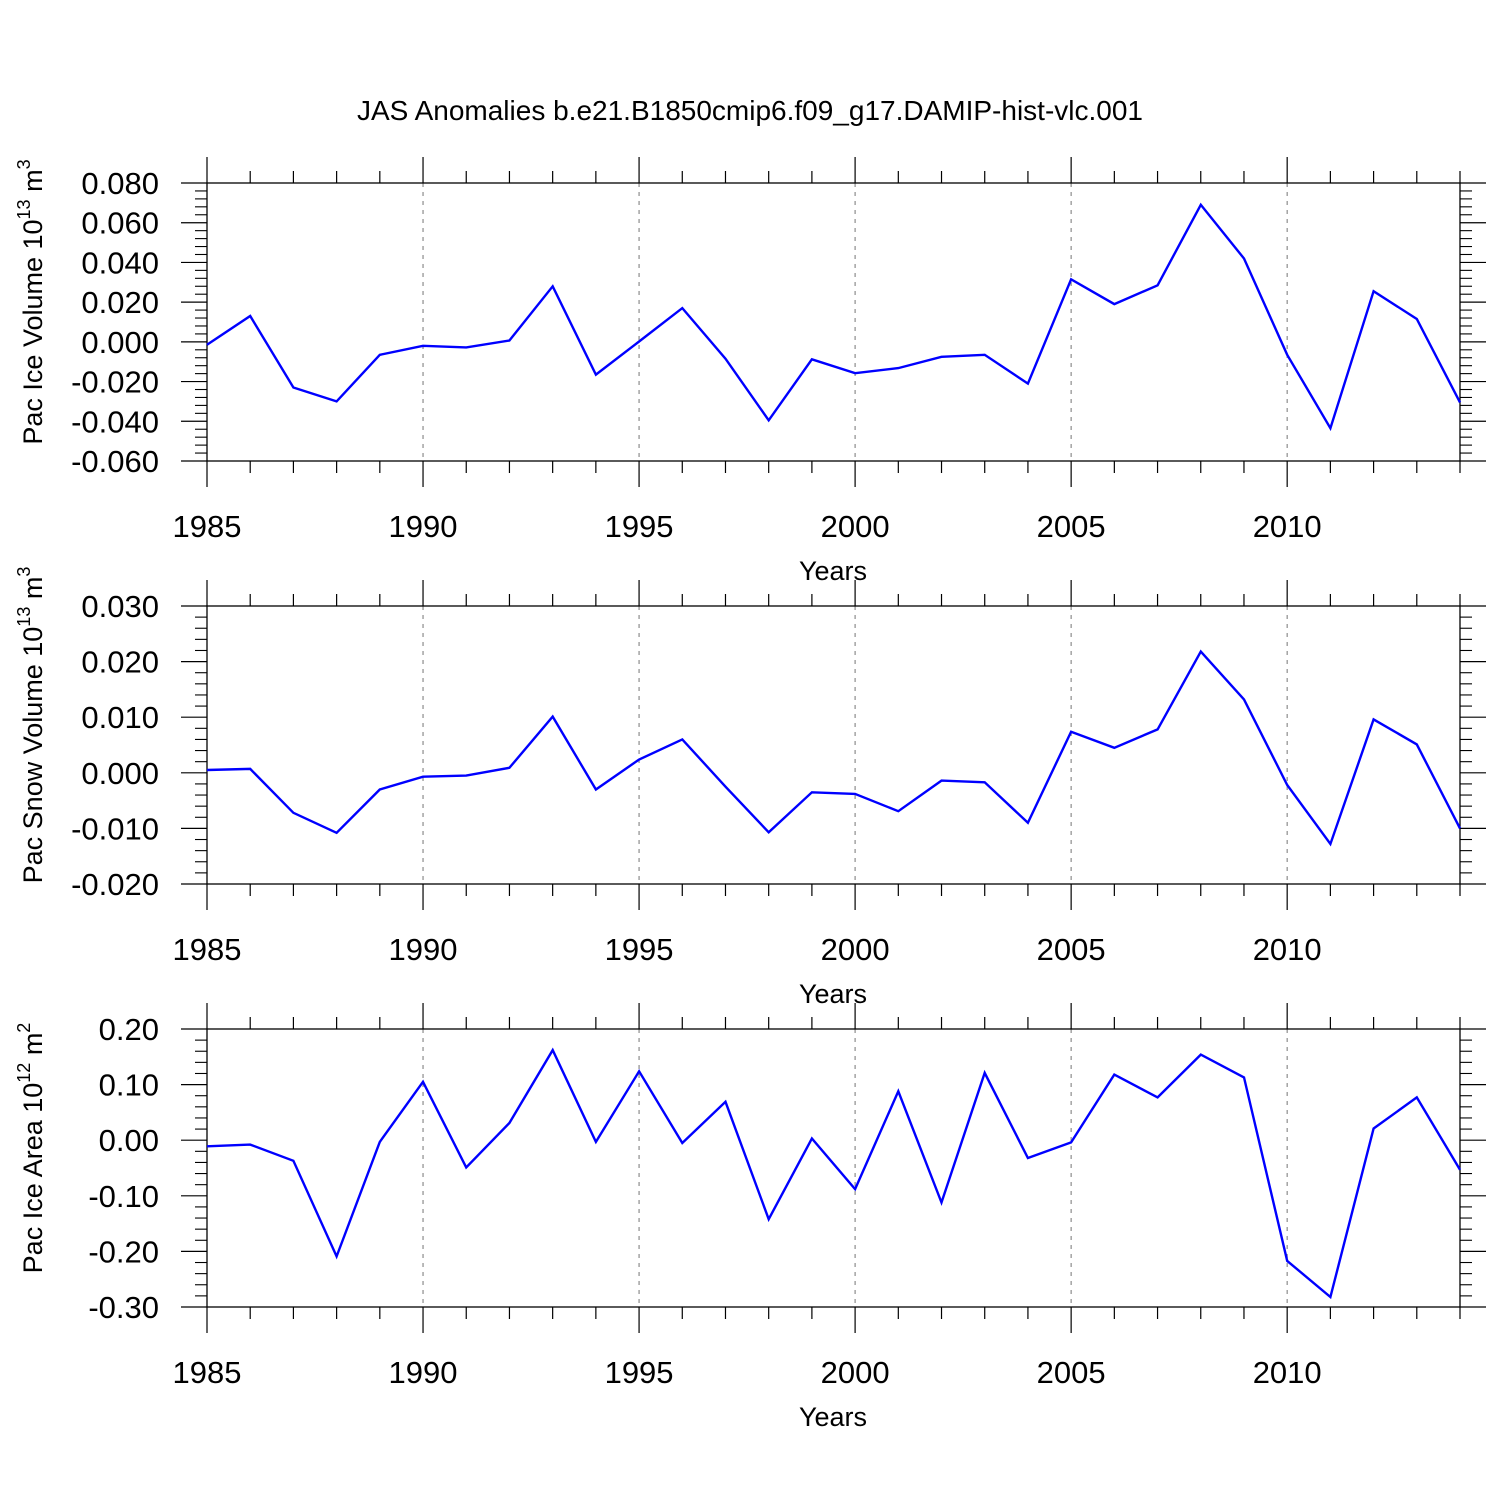 The image size is (1500, 1500). What do you see at coordinates (115, 828) in the screenshot?
I see `y-tick-label: -0.010` at bounding box center [115, 828].